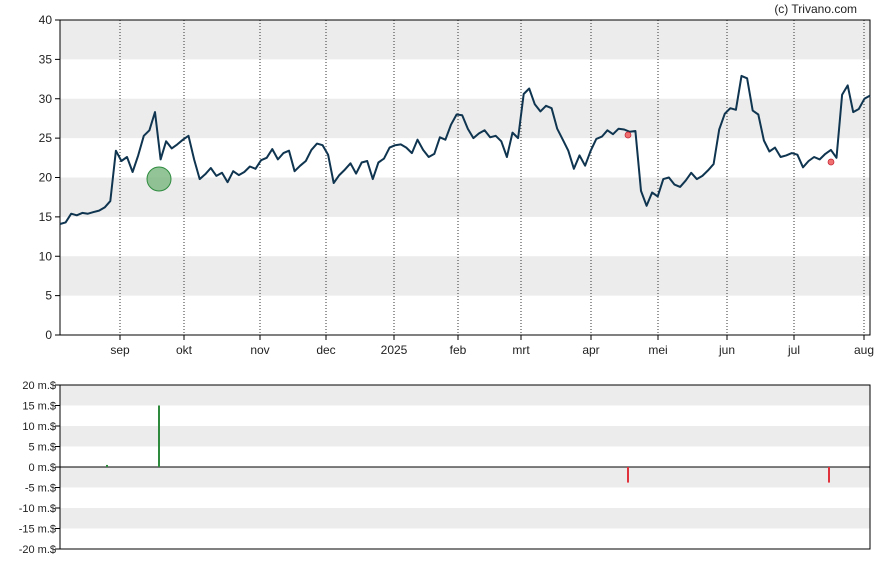 This screenshot has width=888, height=565. I want to click on x-tick-label: mrt, so click(521, 350).